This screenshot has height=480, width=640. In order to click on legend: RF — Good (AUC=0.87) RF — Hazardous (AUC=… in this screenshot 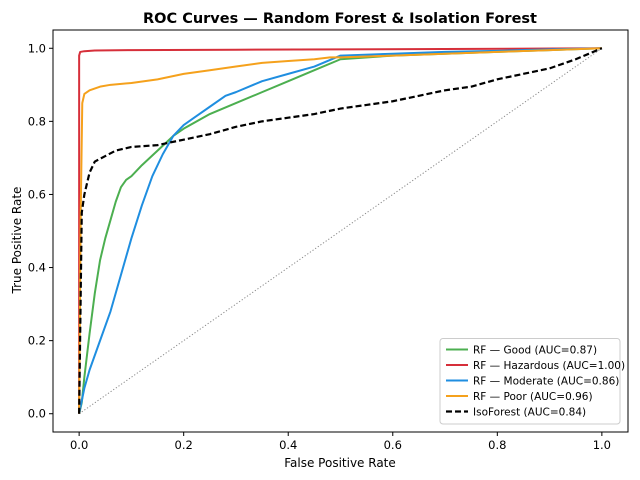, I will do `click(532, 381)`.